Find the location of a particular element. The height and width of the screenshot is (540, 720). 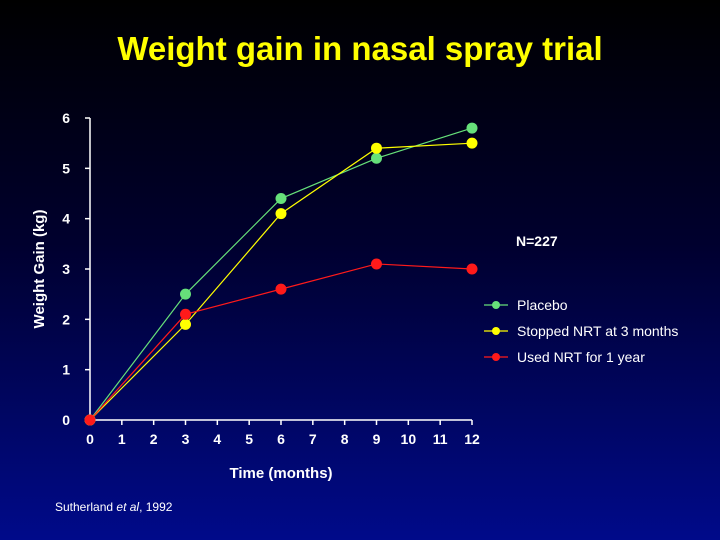

x-tick-label: 1 is located at coordinates (122, 439).